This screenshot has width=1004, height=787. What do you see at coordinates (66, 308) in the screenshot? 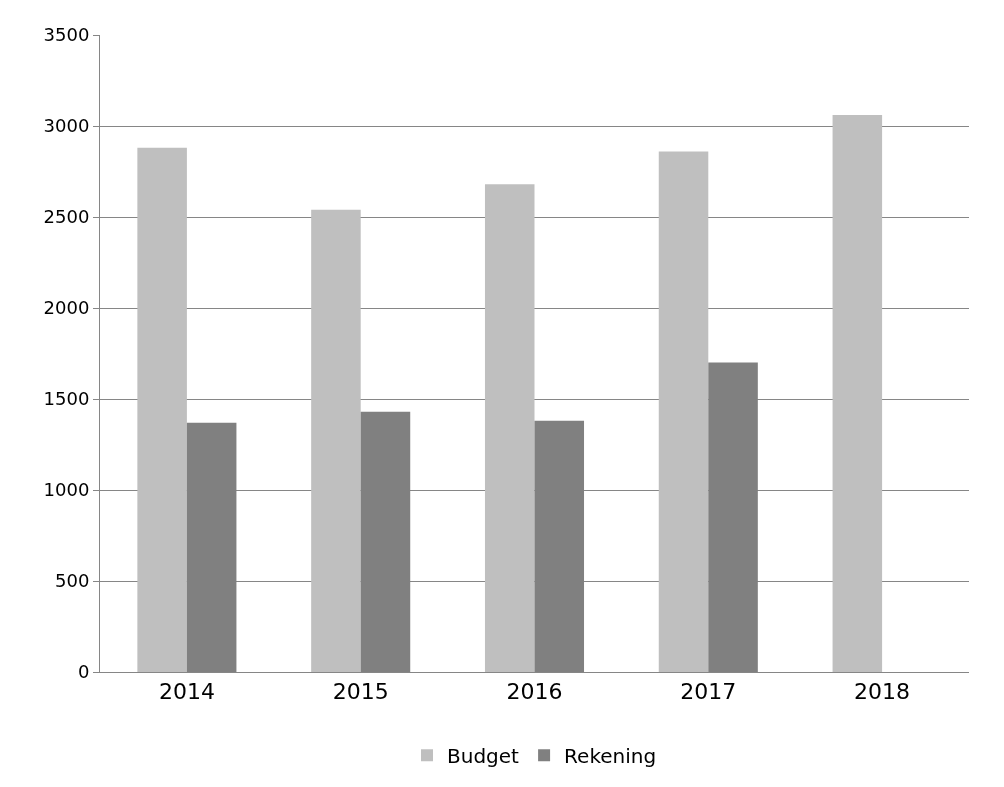
I see `y-tick-label: 2000` at bounding box center [66, 308].